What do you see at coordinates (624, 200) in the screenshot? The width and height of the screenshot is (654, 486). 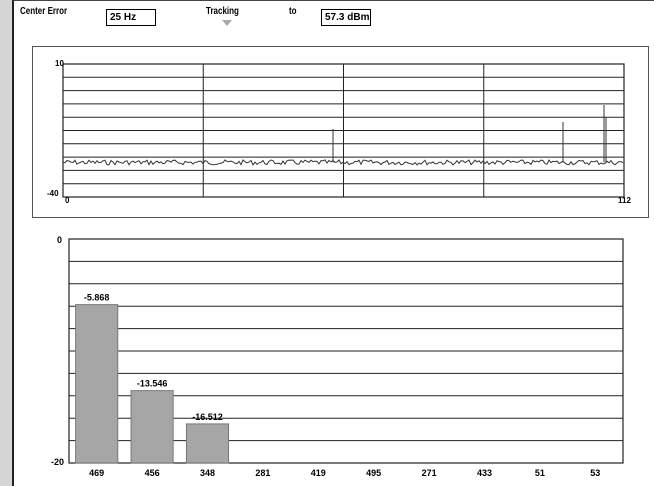 I see `spectrum-xmax-label: 112` at bounding box center [624, 200].